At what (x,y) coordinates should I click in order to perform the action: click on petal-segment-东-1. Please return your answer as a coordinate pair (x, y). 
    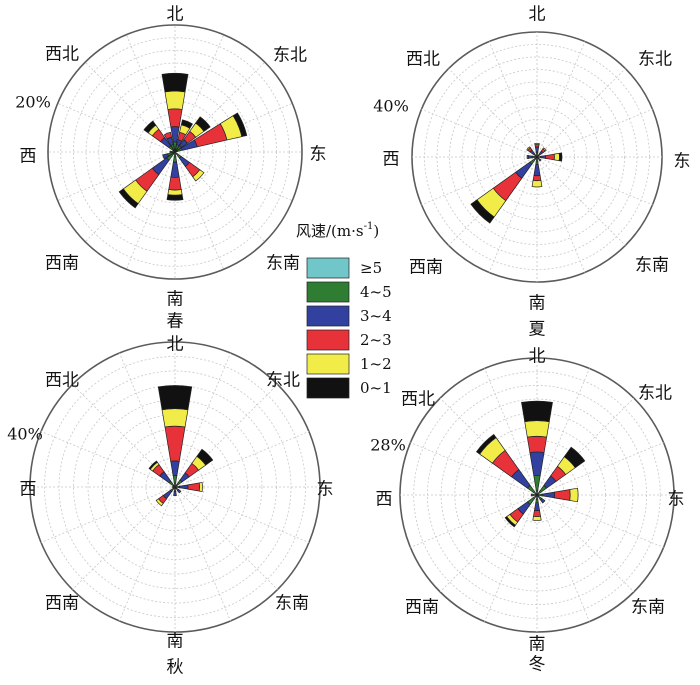
    Looking at the image, I should click on (541, 495).